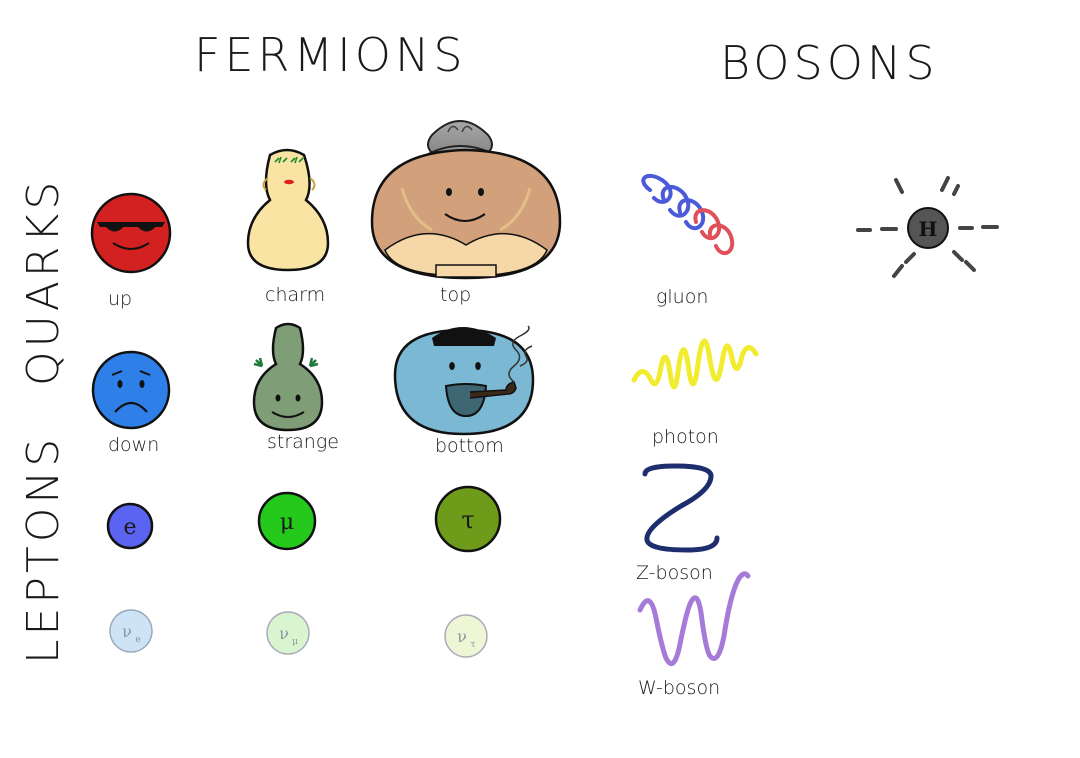 This screenshot has height=758, width=1080. What do you see at coordinates (134, 445) in the screenshot?
I see `down-label: down` at bounding box center [134, 445].